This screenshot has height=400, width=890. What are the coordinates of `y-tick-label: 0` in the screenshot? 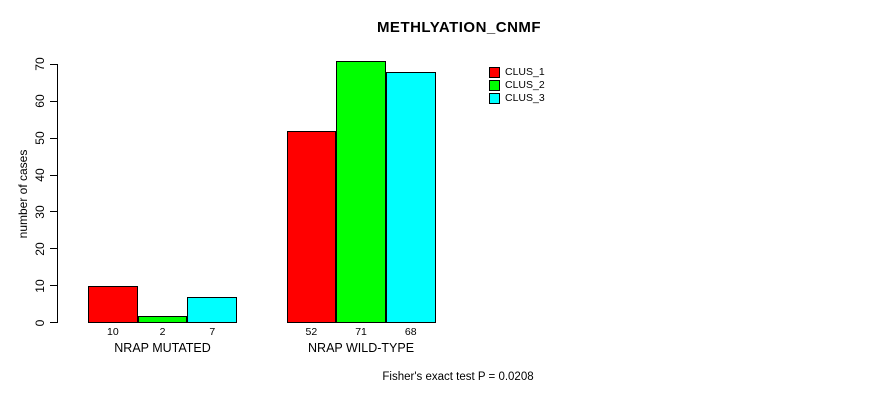 It's located at (40, 322).